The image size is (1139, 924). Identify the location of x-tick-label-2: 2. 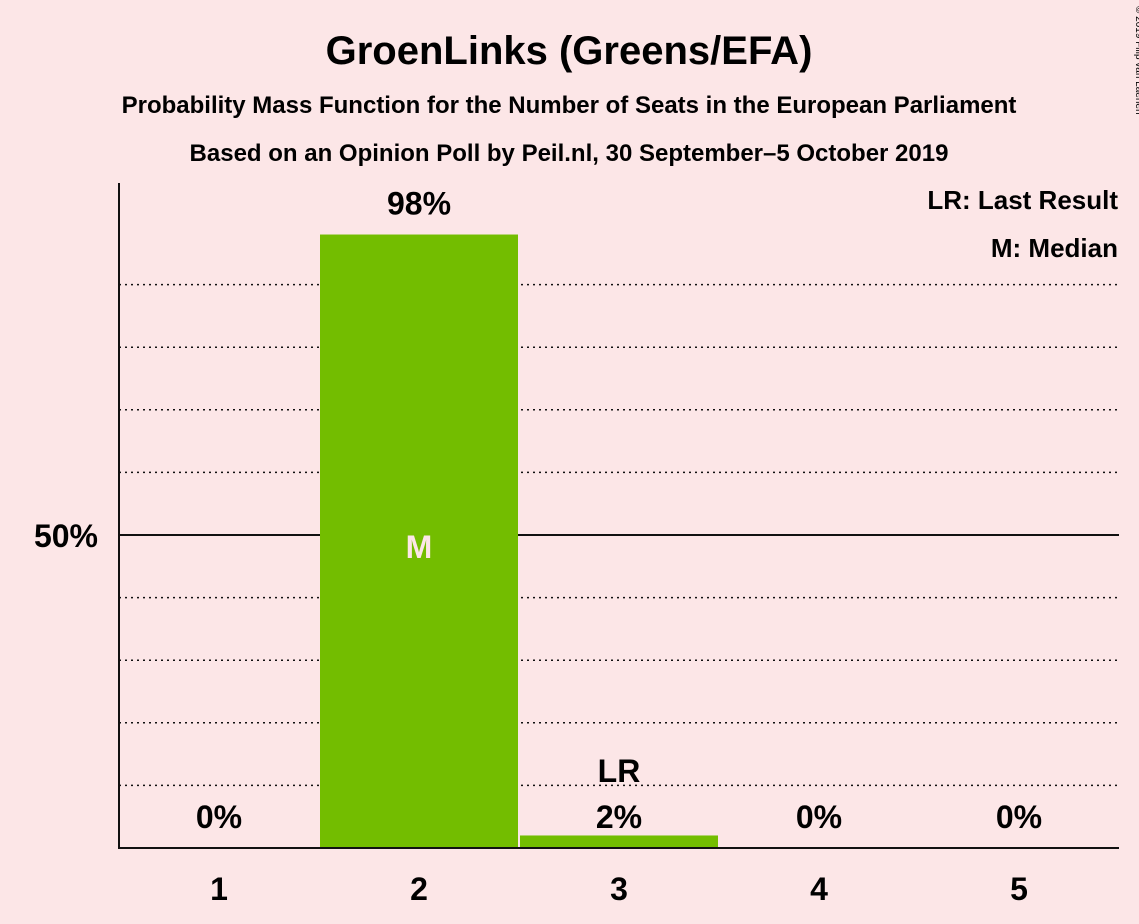
(419, 889).